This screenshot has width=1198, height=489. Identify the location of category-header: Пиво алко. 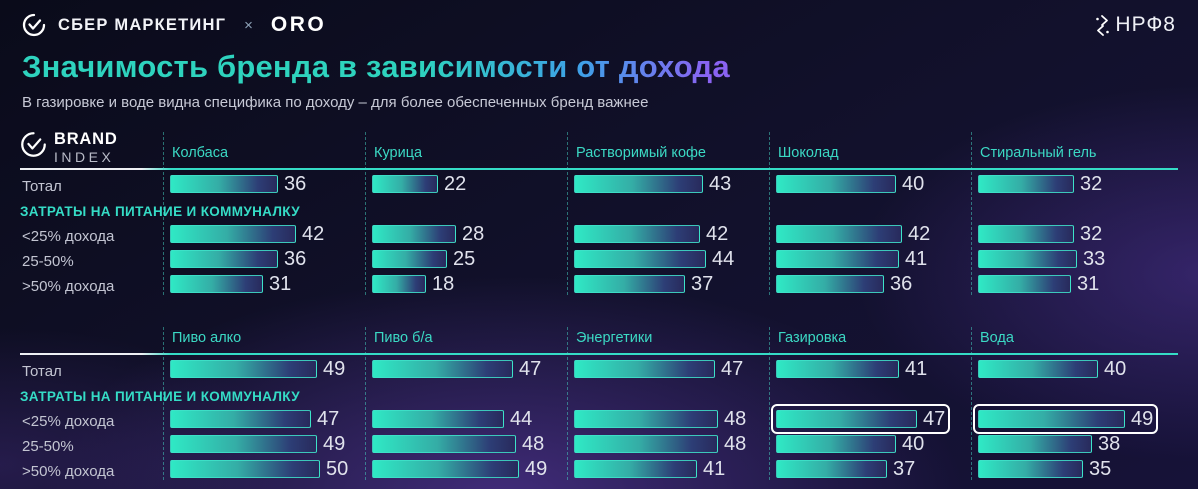
(207, 337).